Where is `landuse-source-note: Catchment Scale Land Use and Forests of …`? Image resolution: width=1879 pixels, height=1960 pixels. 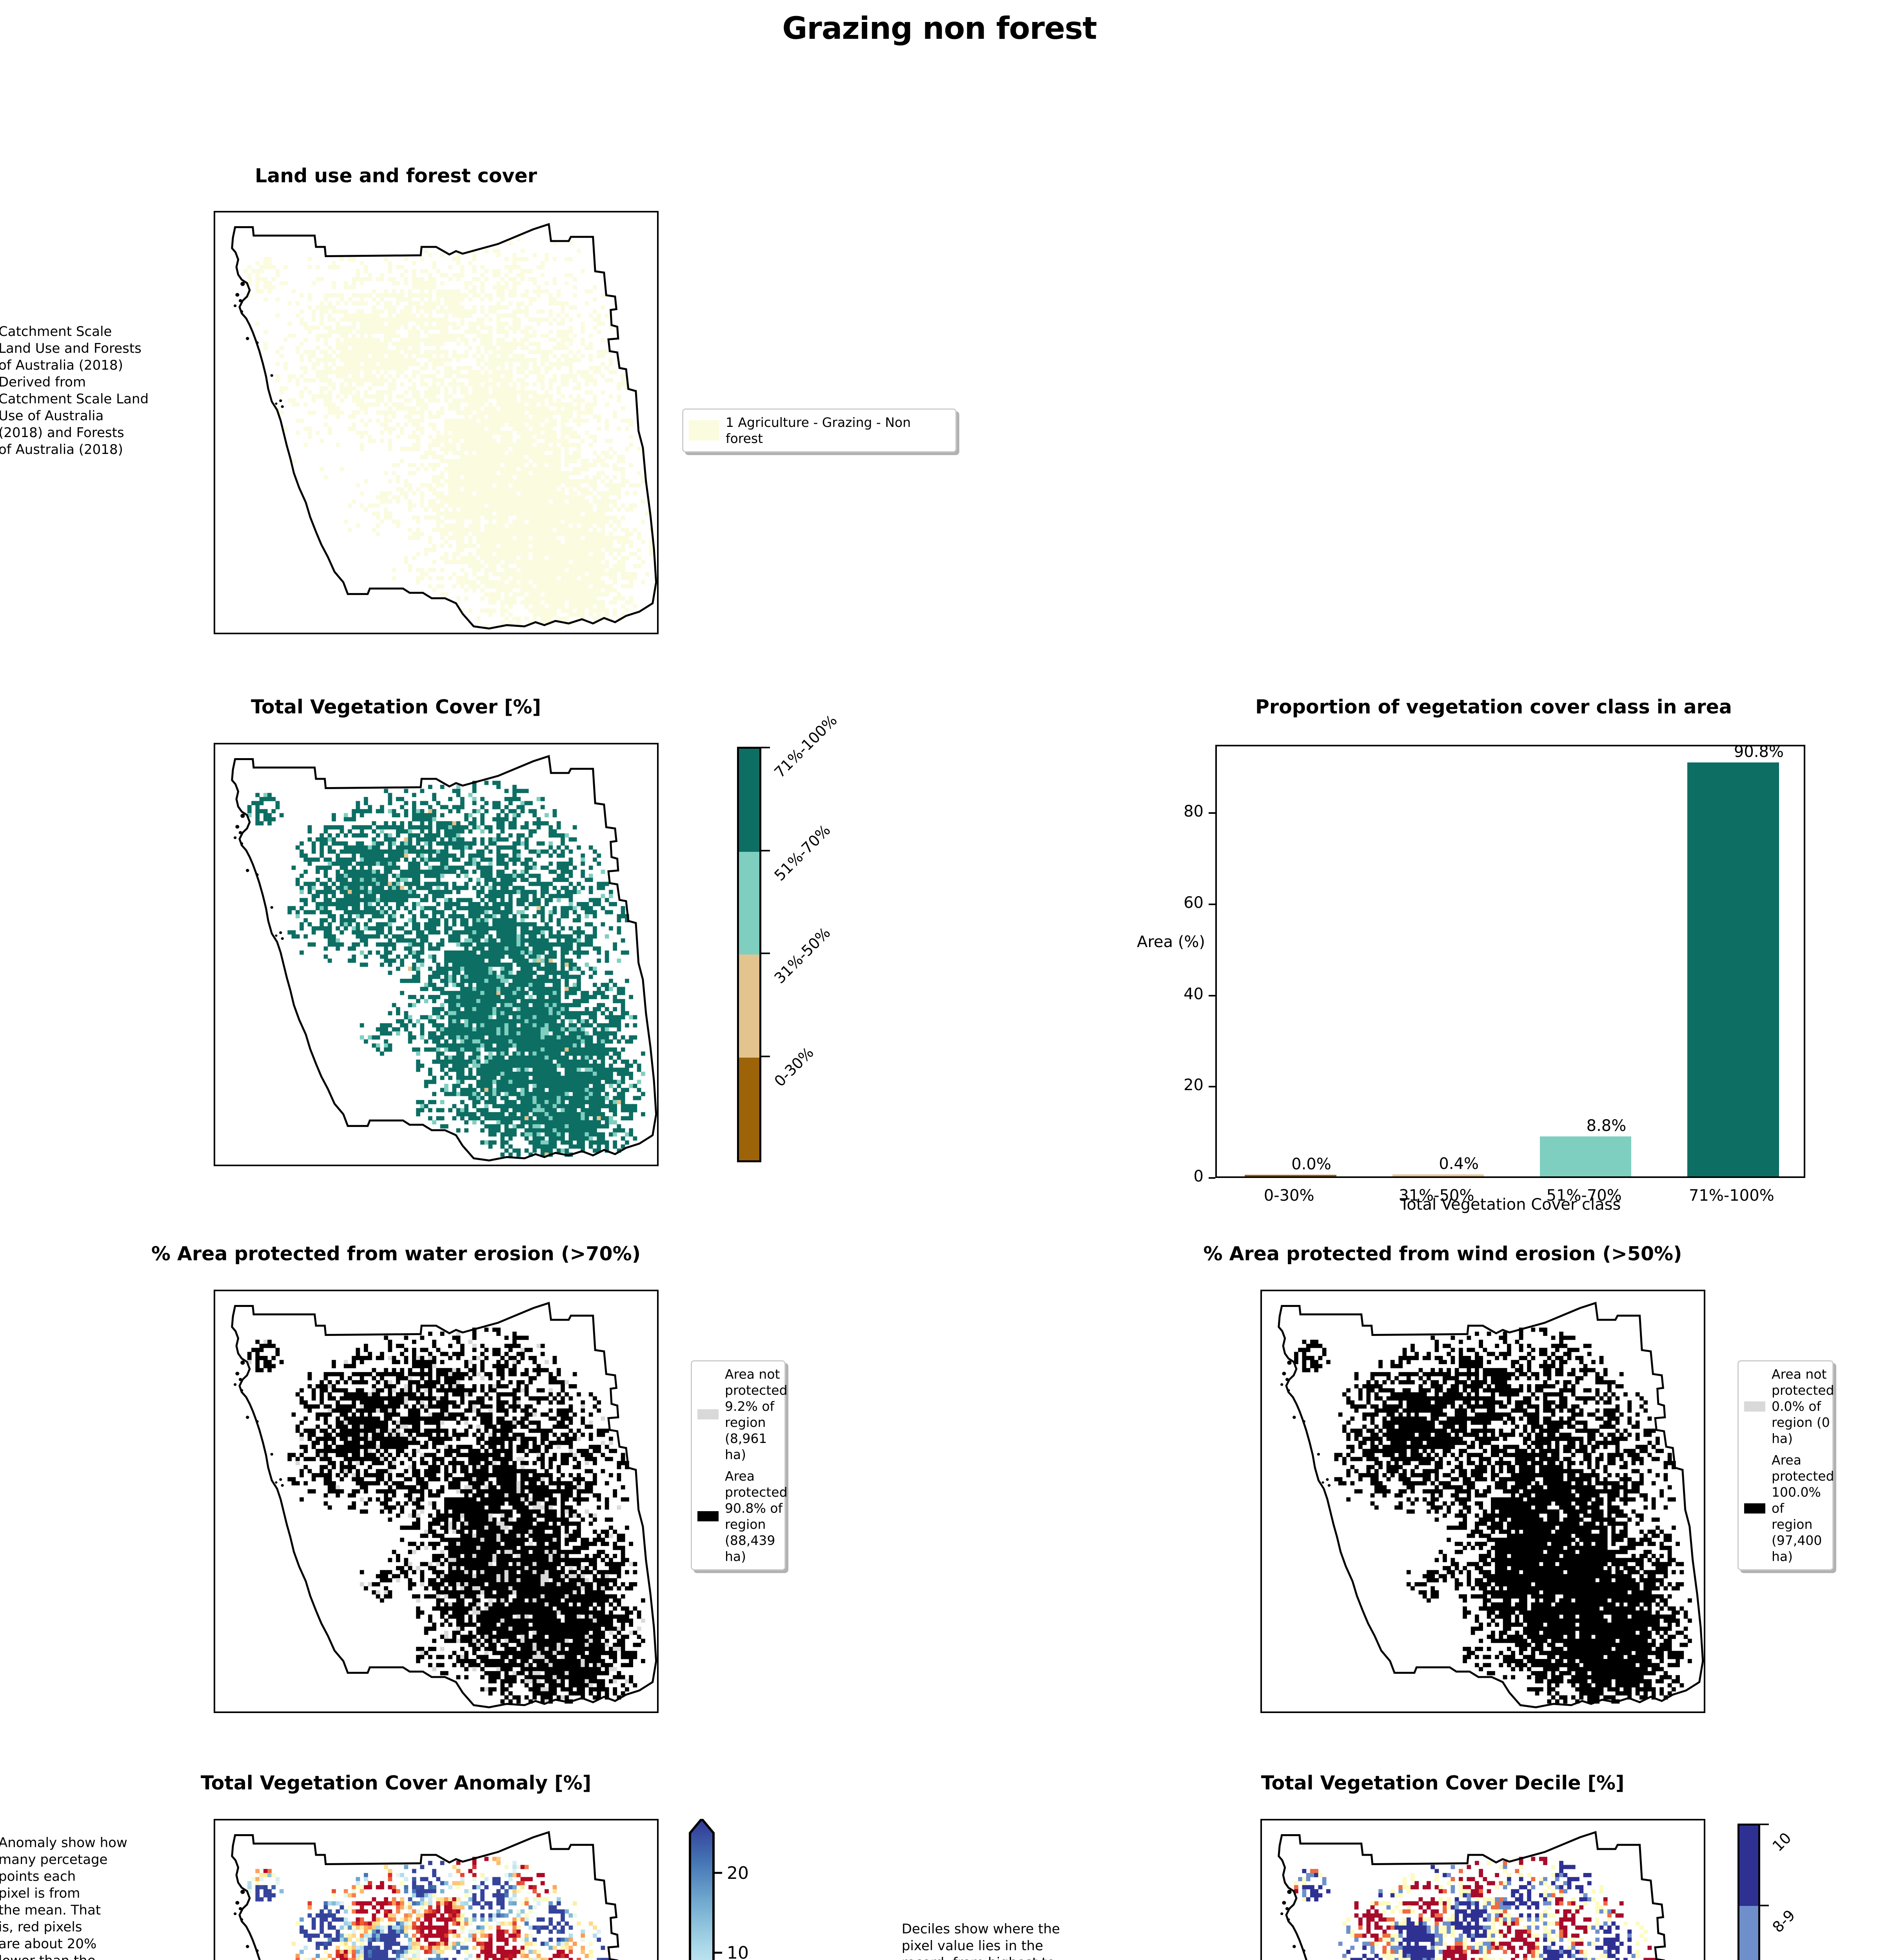
landuse-source-note: Catchment Scale Land Use and Forests of … is located at coordinates (85, 390).